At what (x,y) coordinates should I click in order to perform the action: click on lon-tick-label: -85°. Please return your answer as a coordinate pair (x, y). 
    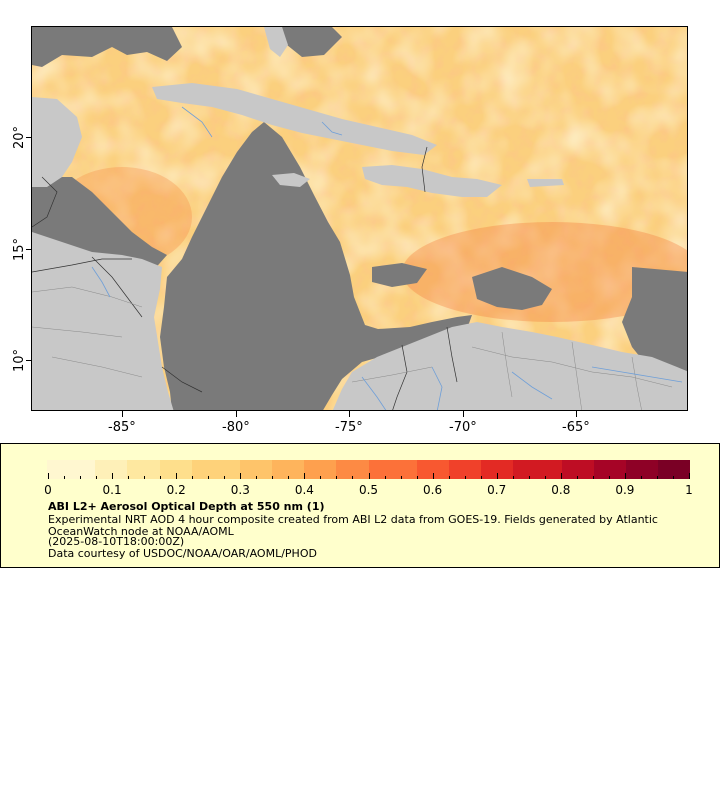
    Looking at the image, I should click on (122, 427).